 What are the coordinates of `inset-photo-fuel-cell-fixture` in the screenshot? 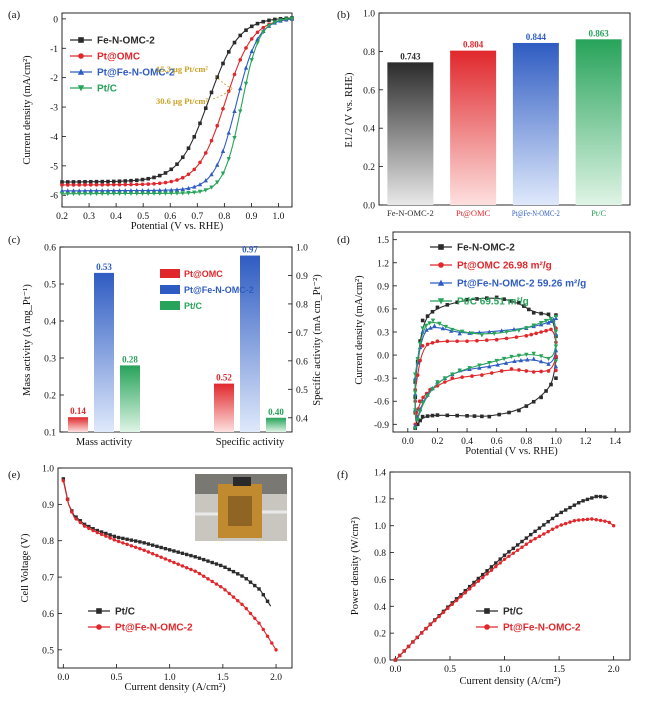 It's located at (241, 507).